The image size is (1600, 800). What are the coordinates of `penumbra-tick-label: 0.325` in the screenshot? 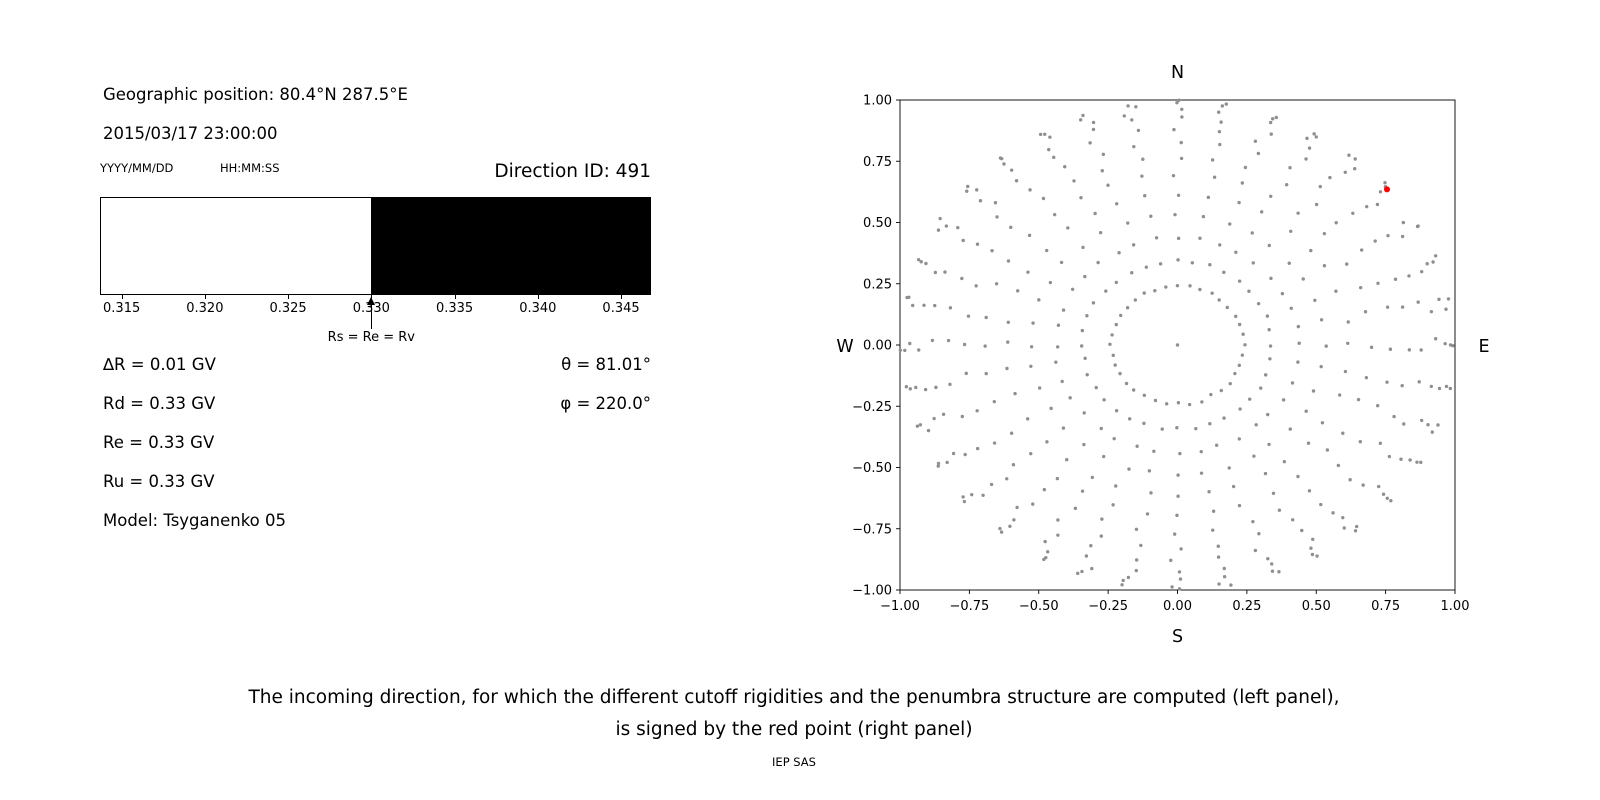 It's located at (288, 308).